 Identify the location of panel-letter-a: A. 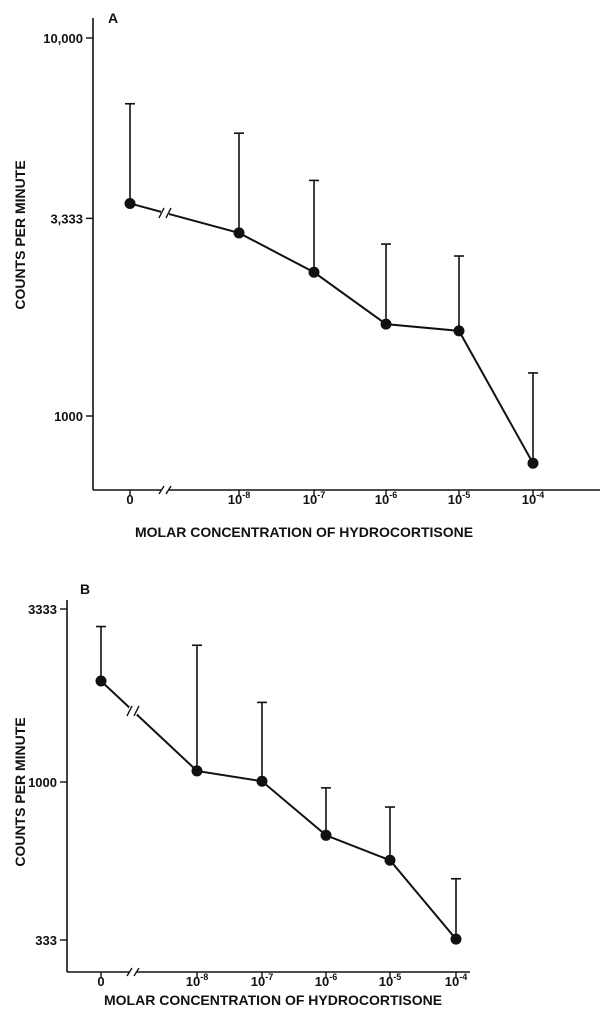
(113, 18).